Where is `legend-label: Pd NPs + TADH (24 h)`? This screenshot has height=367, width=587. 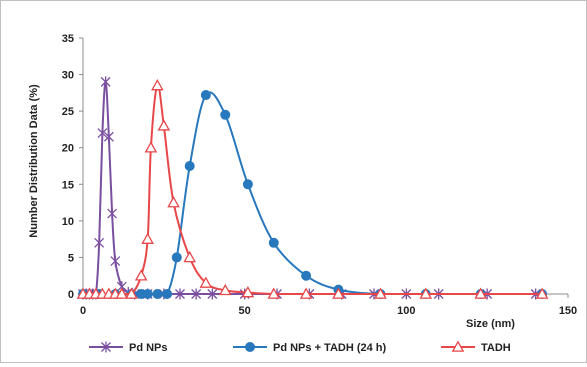 legend-label: Pd NPs + TADH (24 h) is located at coordinates (330, 348).